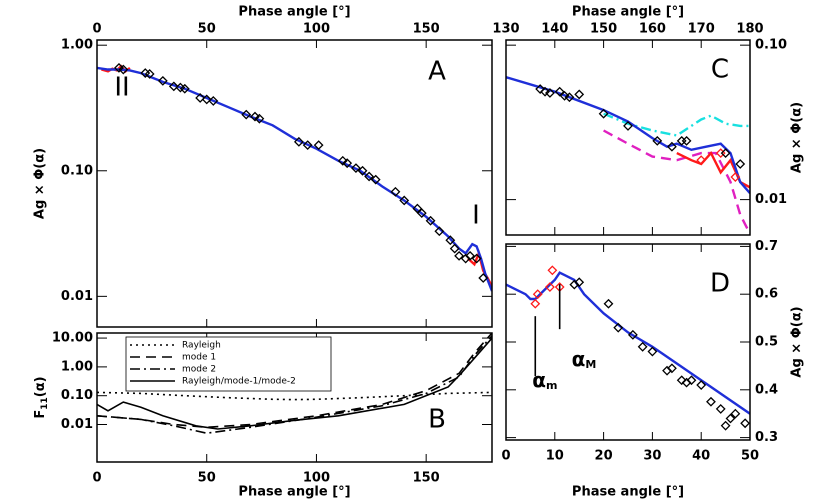 Image resolution: width=817 pixels, height=499 pixels. I want to click on y-axis-label: F11(α), so click(41, 397).